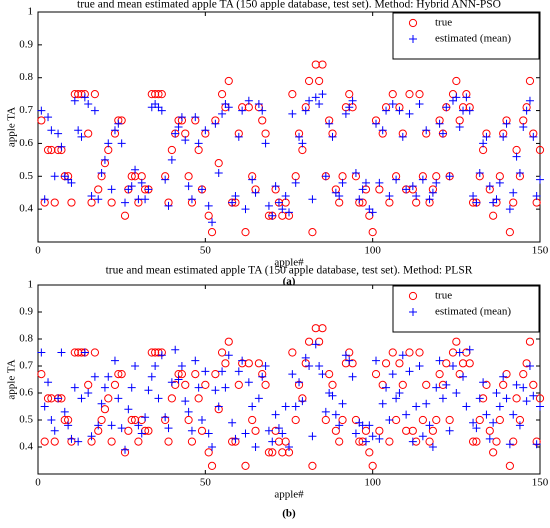  I want to click on y-tick-label: 0.4, so click(26, 209).